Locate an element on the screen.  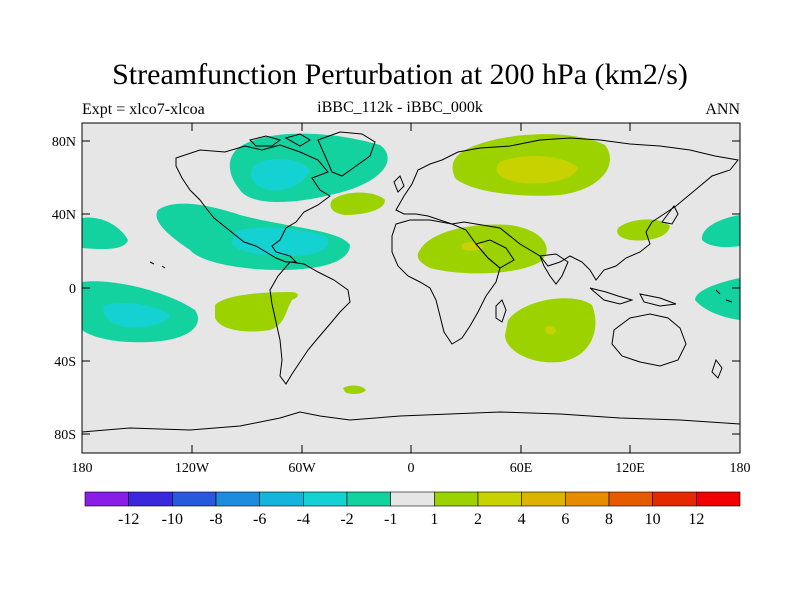
colorbar-label: 10 is located at coordinates (653, 519).